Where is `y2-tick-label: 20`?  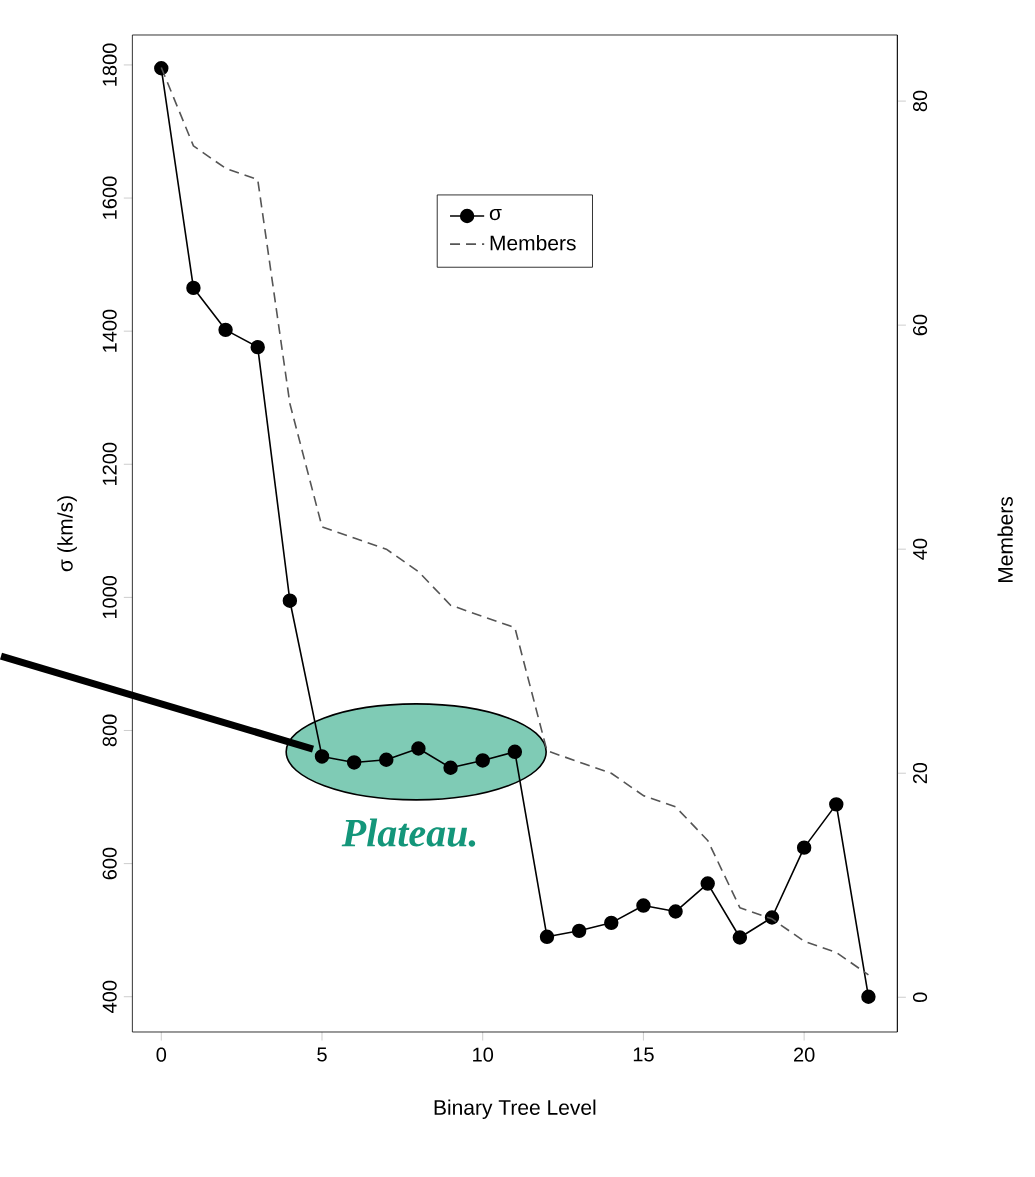
y2-tick-label: 20 is located at coordinates (919, 773).